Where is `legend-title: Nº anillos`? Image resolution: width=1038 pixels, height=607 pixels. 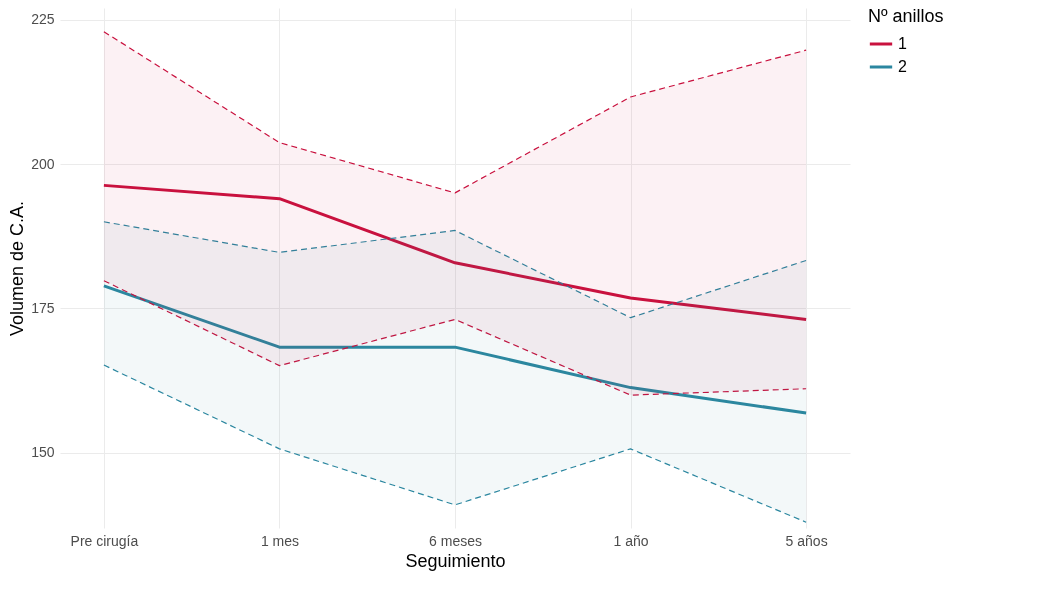 legend-title: Nº anillos is located at coordinates (906, 16).